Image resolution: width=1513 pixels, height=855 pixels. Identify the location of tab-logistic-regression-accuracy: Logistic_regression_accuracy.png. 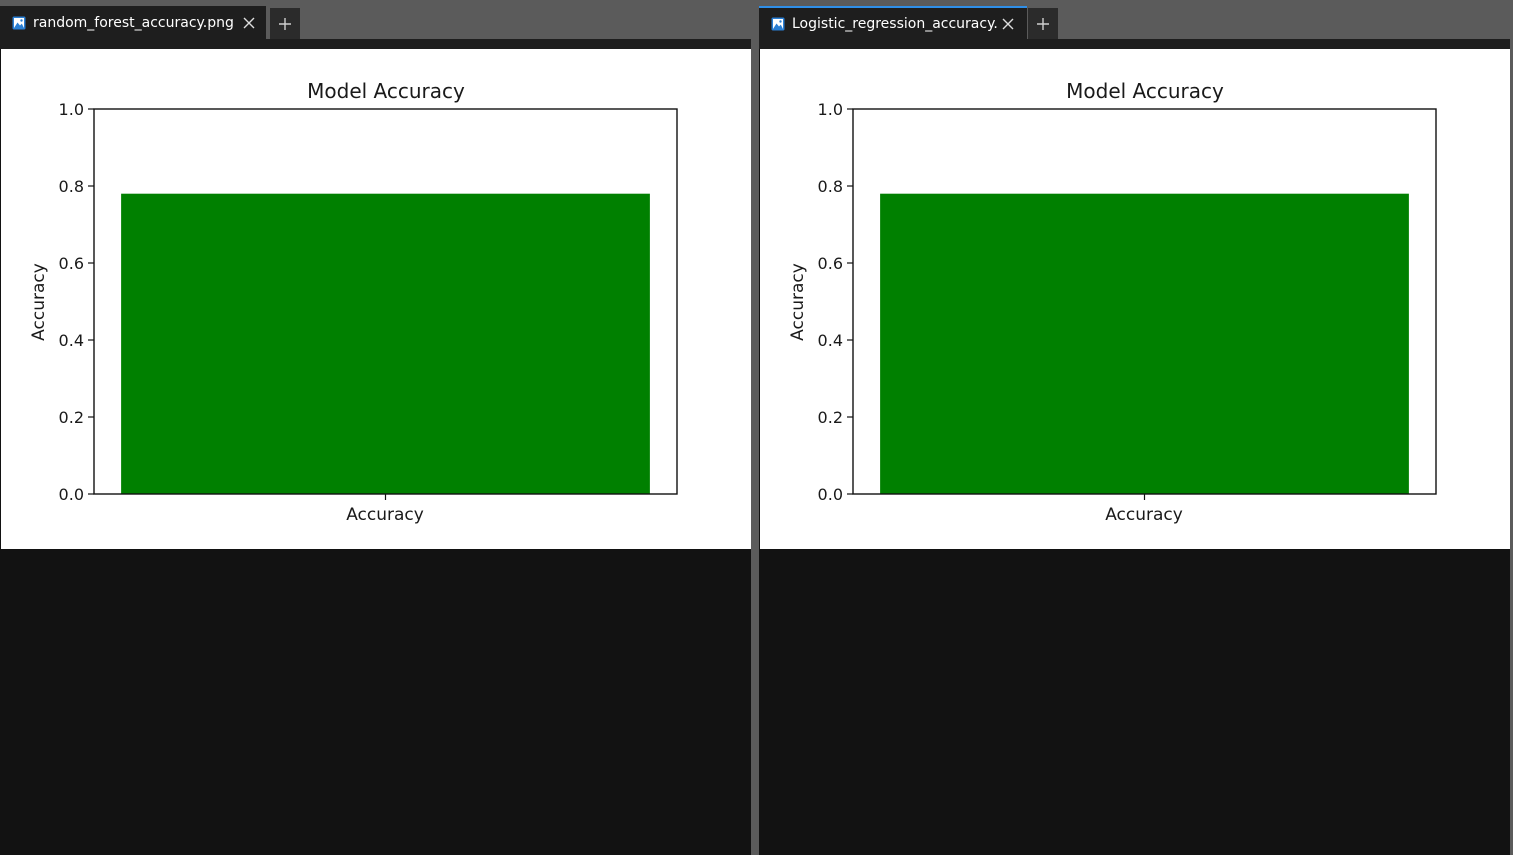
(893, 22).